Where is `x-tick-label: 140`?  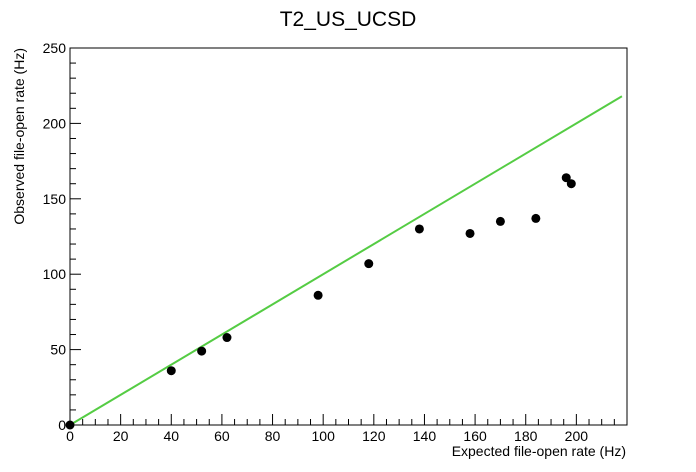
x-tick-label: 140 is located at coordinates (425, 436).